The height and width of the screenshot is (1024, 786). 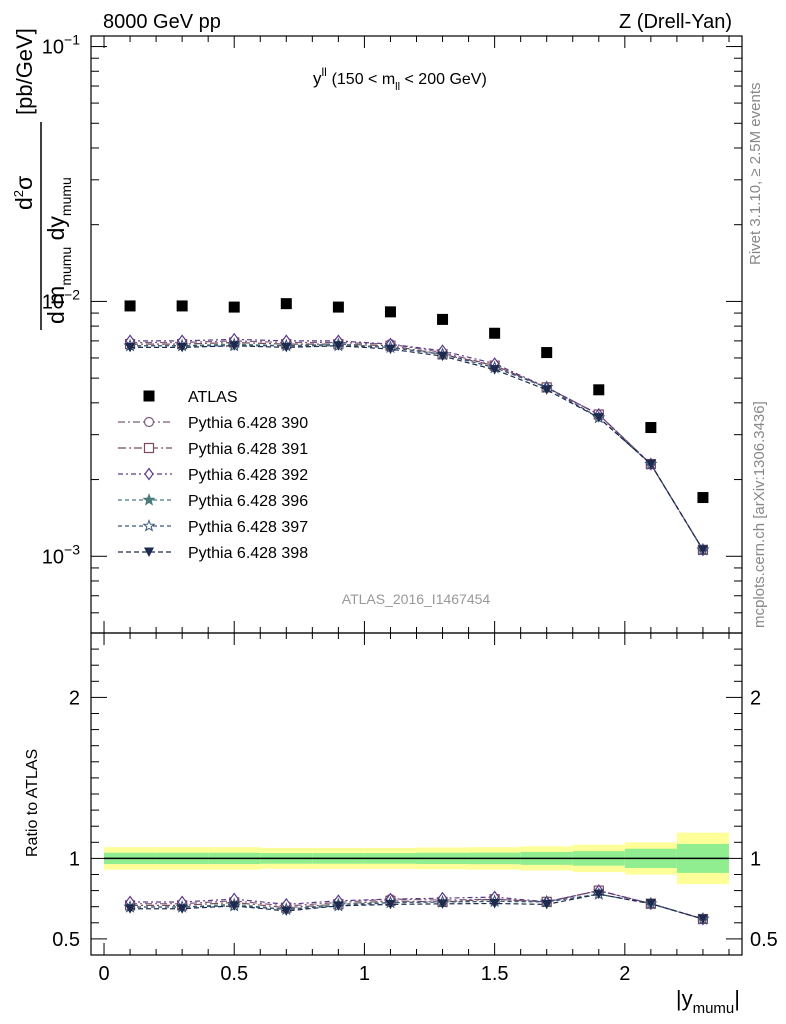 What do you see at coordinates (755, 174) in the screenshot?
I see `rivet-label: Rivet 3.1.10, ≥ 2.5M events` at bounding box center [755, 174].